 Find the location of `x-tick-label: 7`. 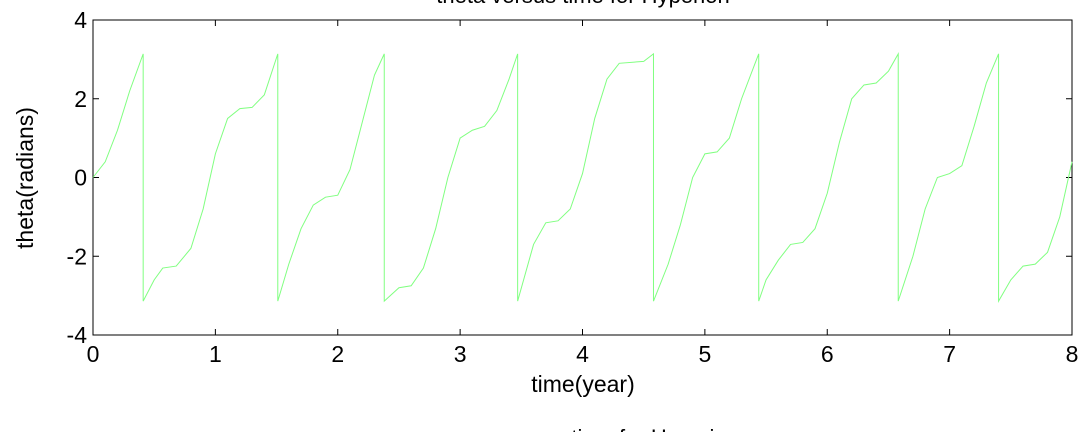

x-tick-label: 7 is located at coordinates (949, 354).